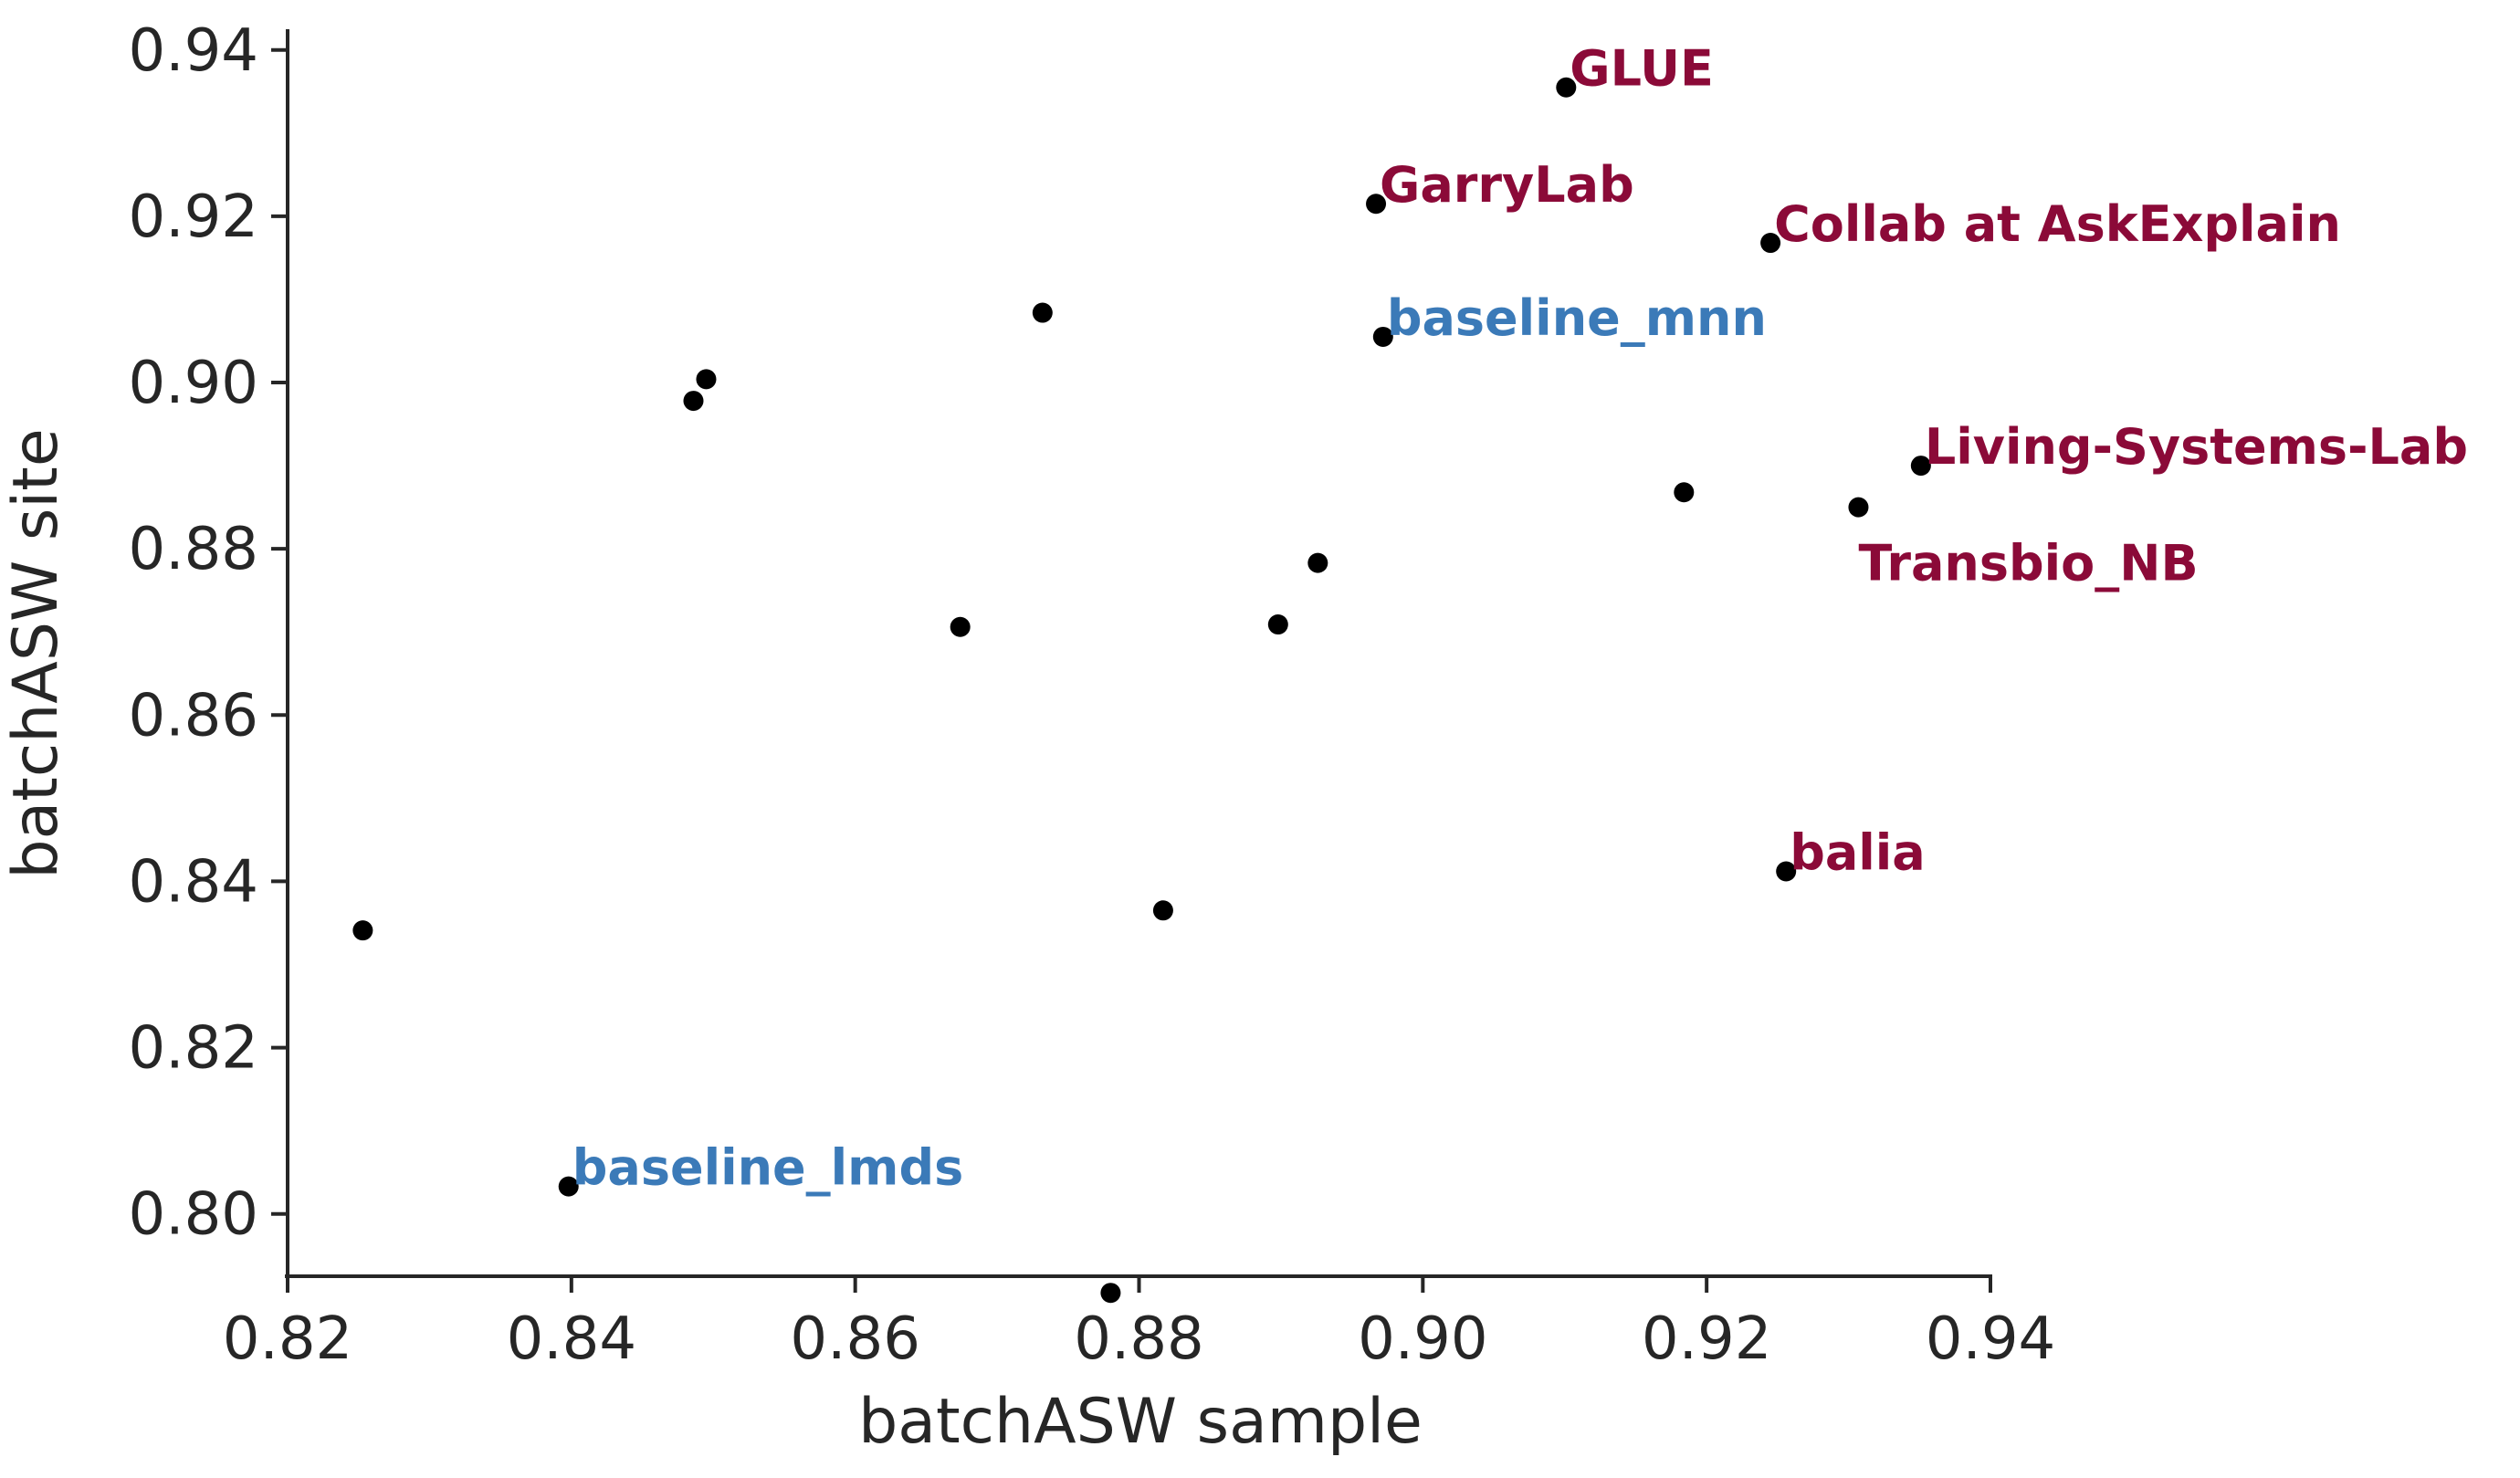  I want to click on x-axis-title: batchASW sample, so click(1140, 1422).